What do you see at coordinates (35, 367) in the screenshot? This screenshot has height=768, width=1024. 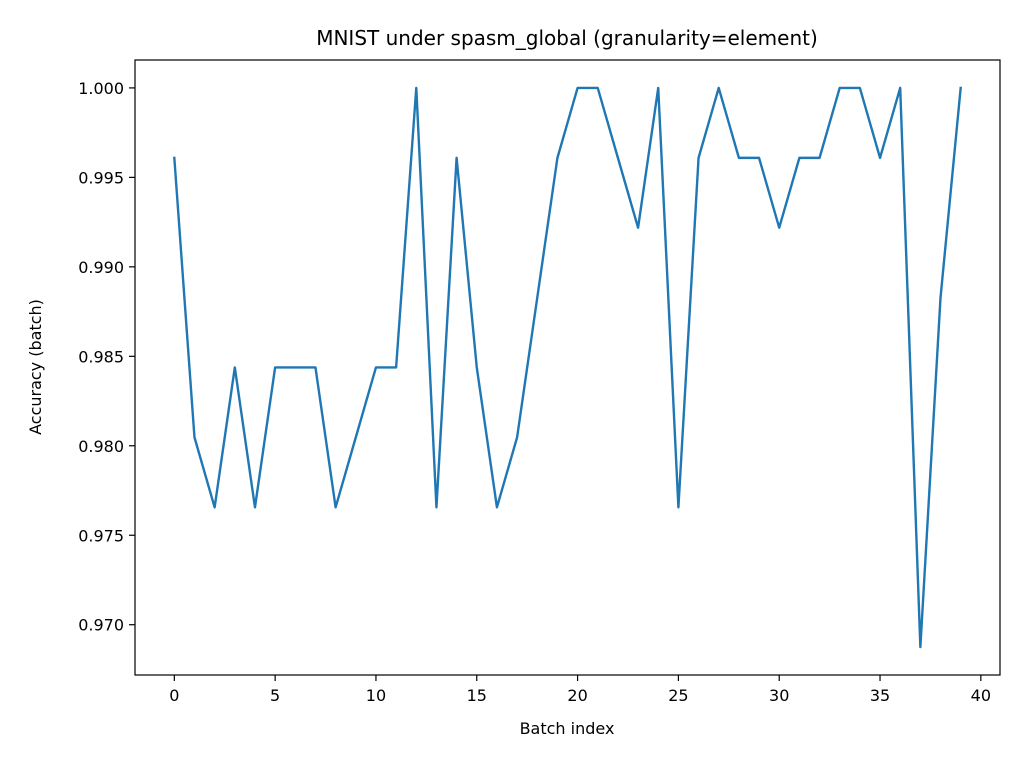 I see `y-axis-label: Accuracy (batch)` at bounding box center [35, 367].